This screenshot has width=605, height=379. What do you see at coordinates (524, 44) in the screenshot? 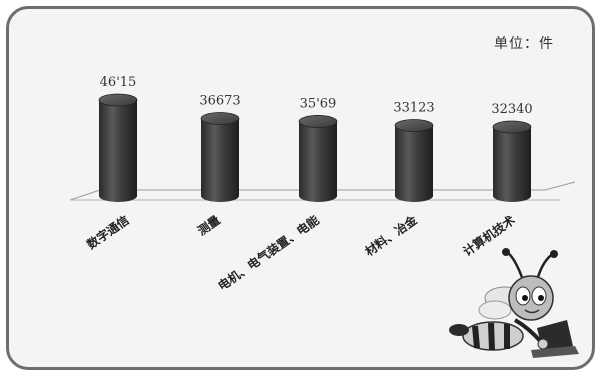
I see `unit-label: 单位：件` at bounding box center [524, 44].